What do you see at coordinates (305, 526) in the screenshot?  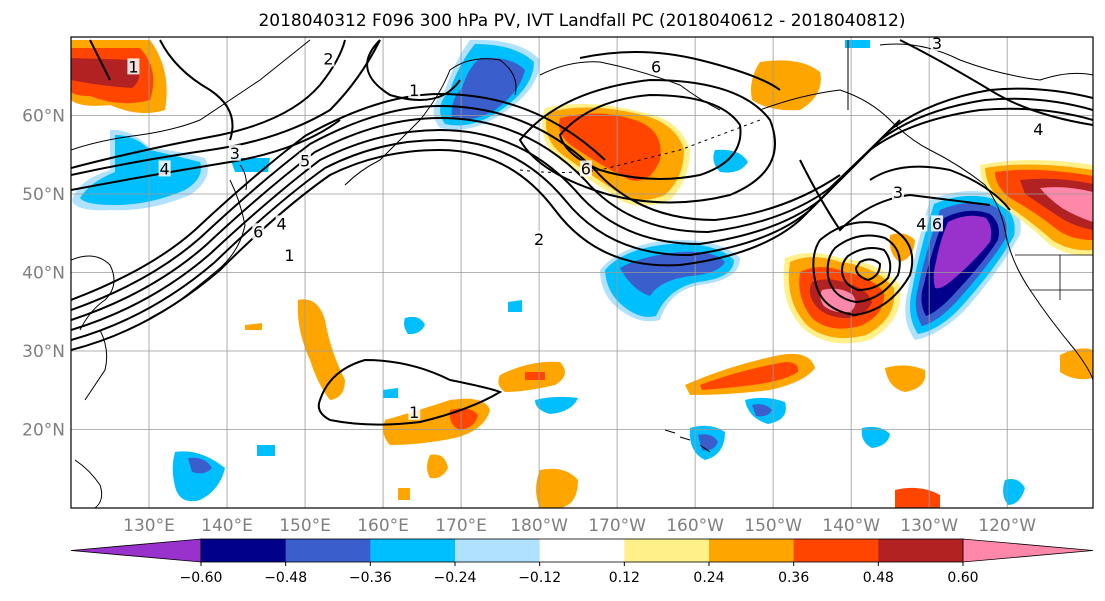 I see `longitude-tick-label: 150°E` at bounding box center [305, 526].